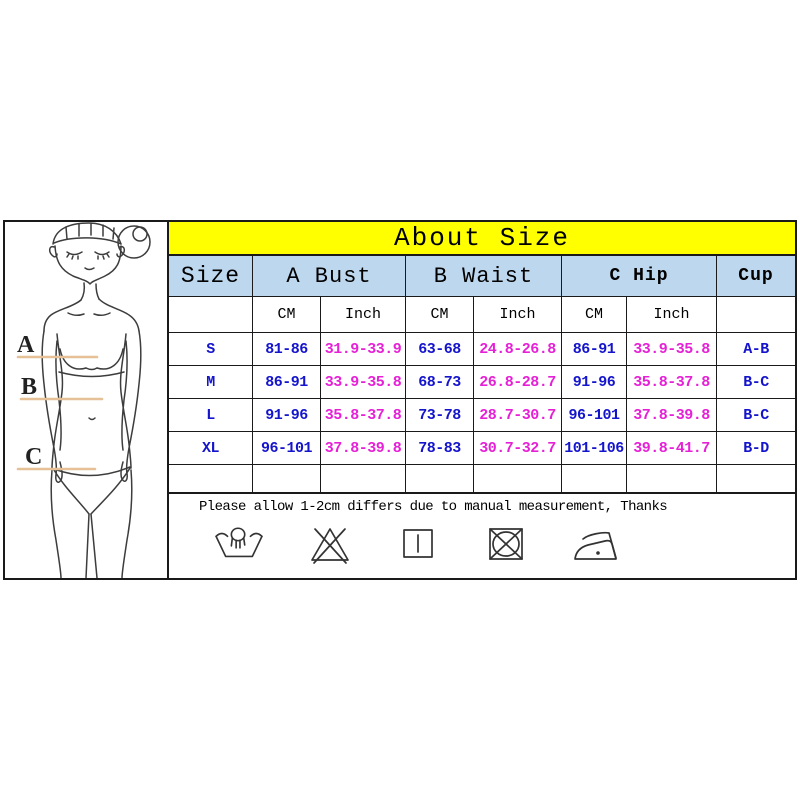 Image resolution: width=800 pixels, height=800 pixels. I want to click on bust-cm-value: 81-86, so click(287, 349).